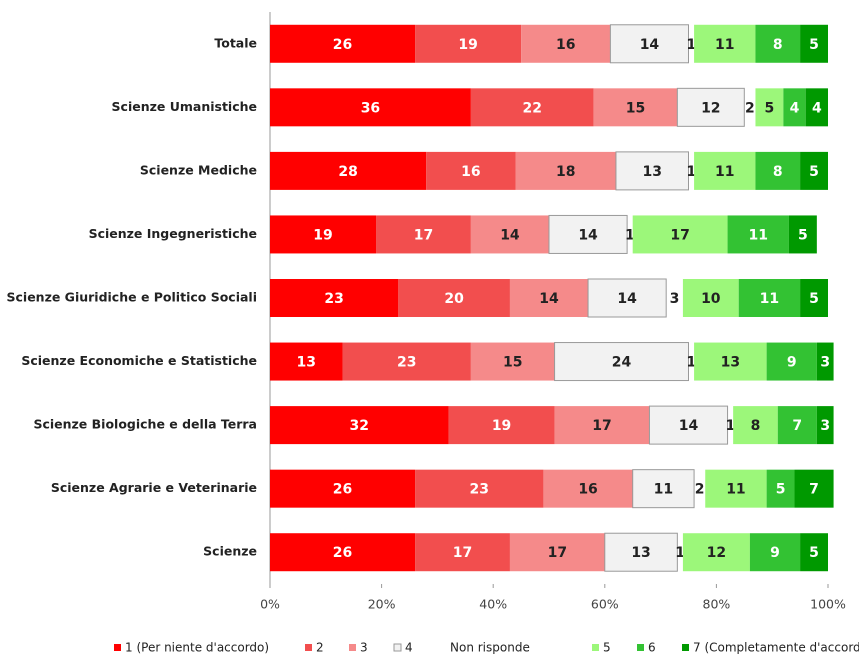 The width and height of the screenshot is (859, 662). Describe the element at coordinates (270, 604) in the screenshot. I see `x-tick-label: 0%` at that location.